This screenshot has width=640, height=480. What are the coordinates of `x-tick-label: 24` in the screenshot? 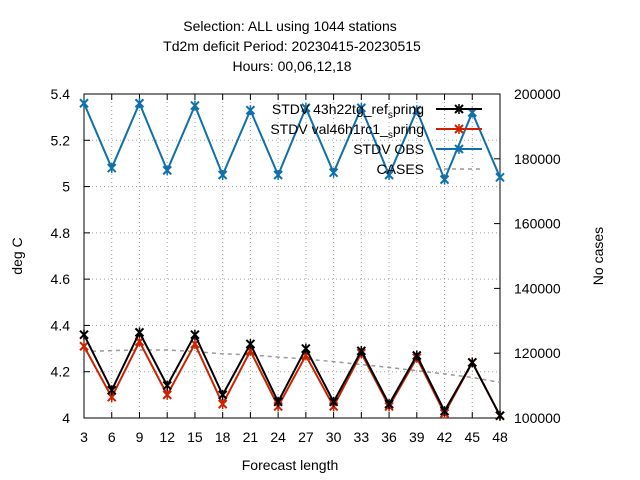 It's located at (278, 437).